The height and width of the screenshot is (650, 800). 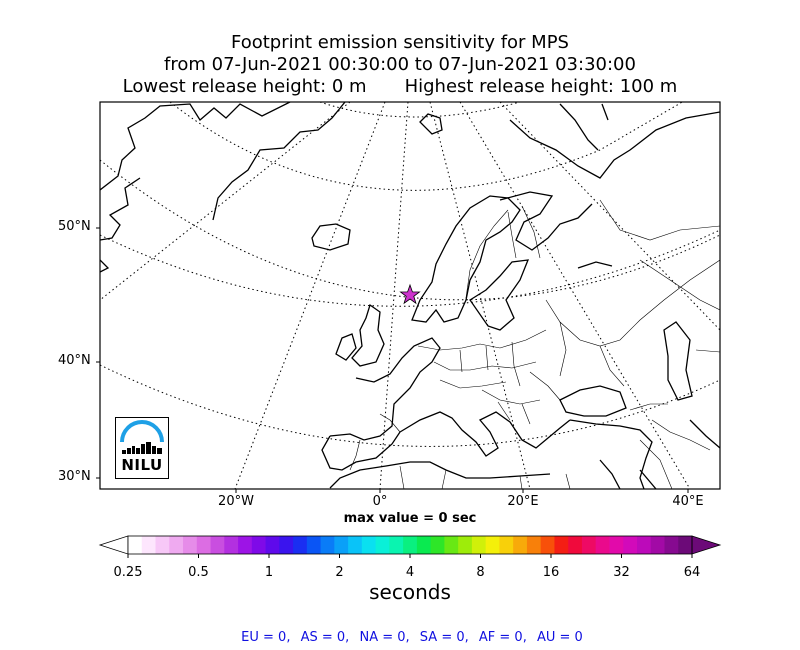 I want to click on nilu-logo: NILU, so click(x=142, y=448).